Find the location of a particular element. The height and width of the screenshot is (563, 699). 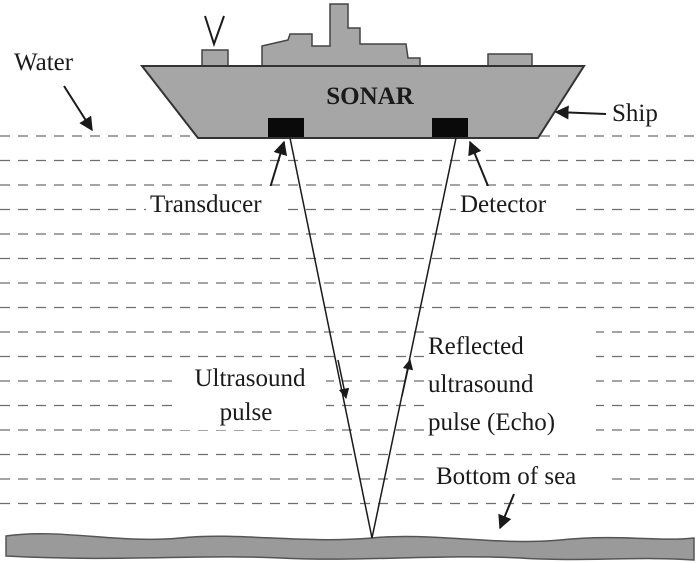

detector-label: Detector is located at coordinates (503, 204).